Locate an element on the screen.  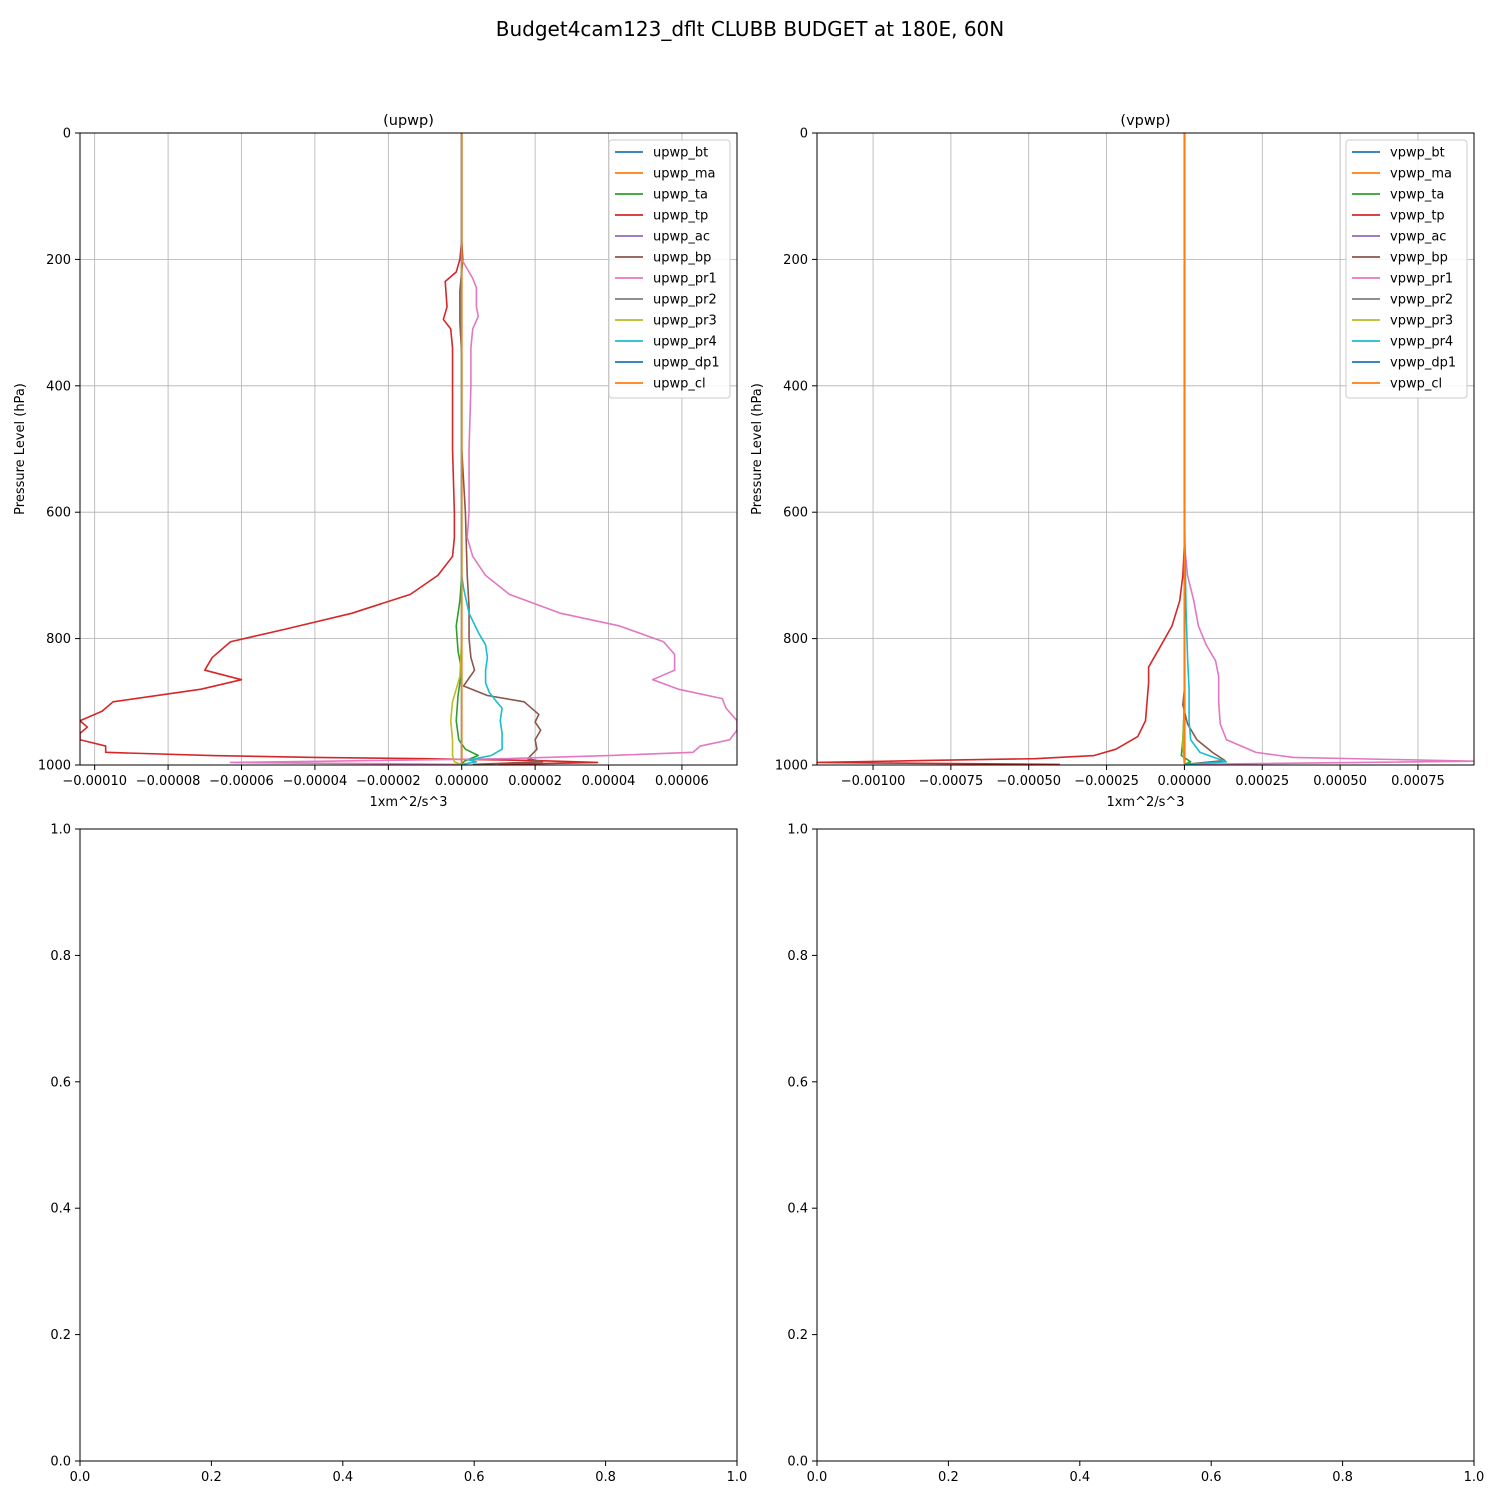
series-line-upwp_pr1 is located at coordinates (483, 449).